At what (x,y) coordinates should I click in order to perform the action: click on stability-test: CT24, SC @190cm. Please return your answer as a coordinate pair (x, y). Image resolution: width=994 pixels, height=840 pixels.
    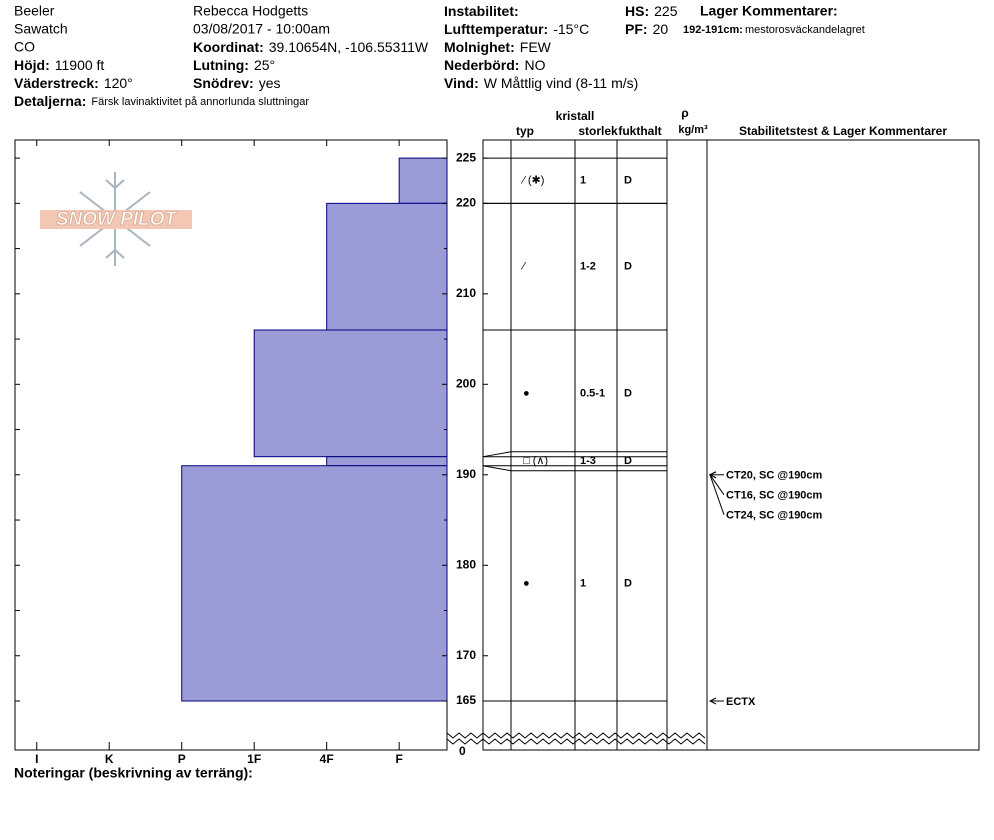
    Looking at the image, I should click on (774, 516).